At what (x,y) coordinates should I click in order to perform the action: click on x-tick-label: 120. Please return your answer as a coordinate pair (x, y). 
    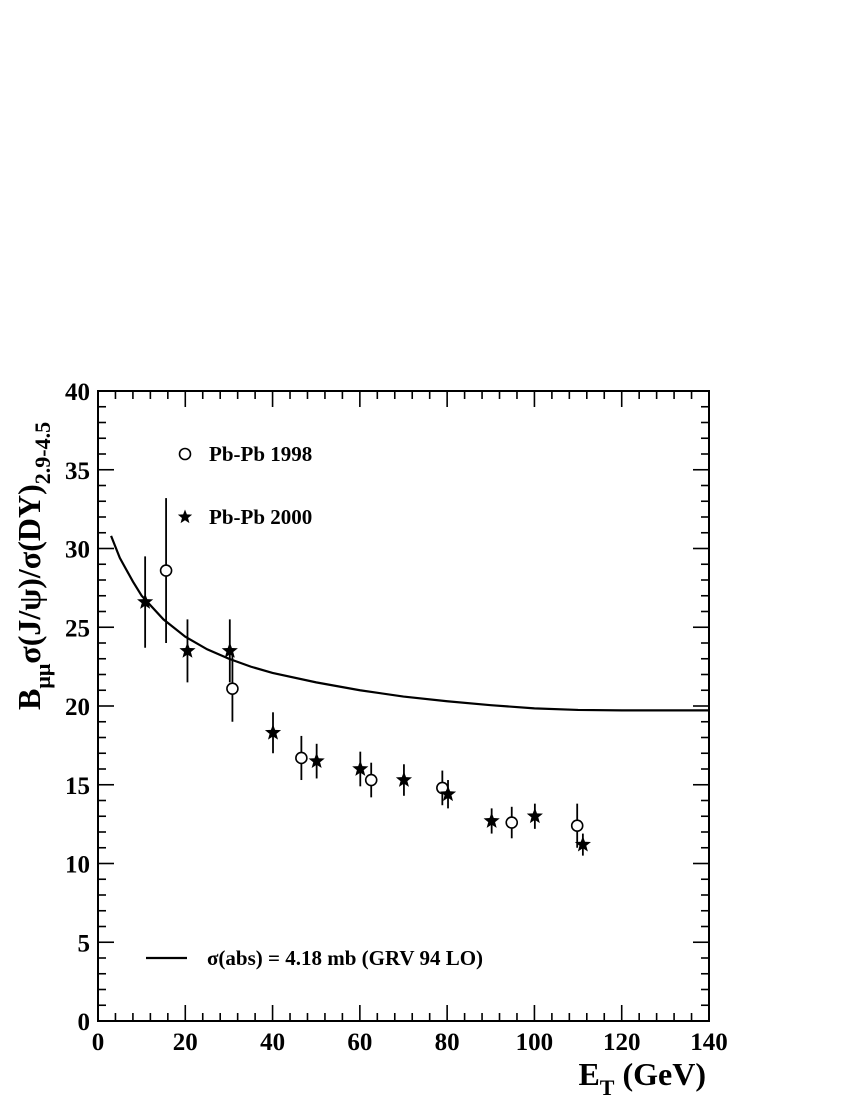
    Looking at the image, I should click on (622, 1042).